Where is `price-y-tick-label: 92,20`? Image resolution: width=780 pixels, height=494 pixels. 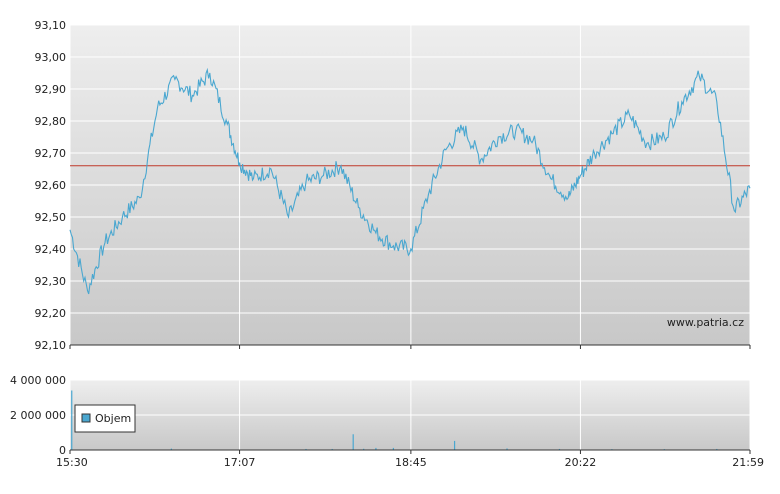 price-y-tick-label: 92,20 is located at coordinates (51, 313).